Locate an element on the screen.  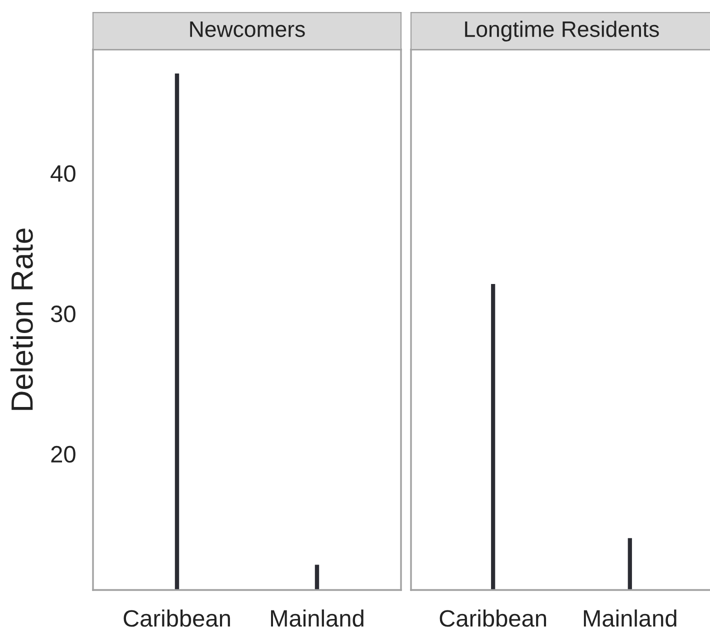
chart-title: Newcomers is located at coordinates (247, 30).